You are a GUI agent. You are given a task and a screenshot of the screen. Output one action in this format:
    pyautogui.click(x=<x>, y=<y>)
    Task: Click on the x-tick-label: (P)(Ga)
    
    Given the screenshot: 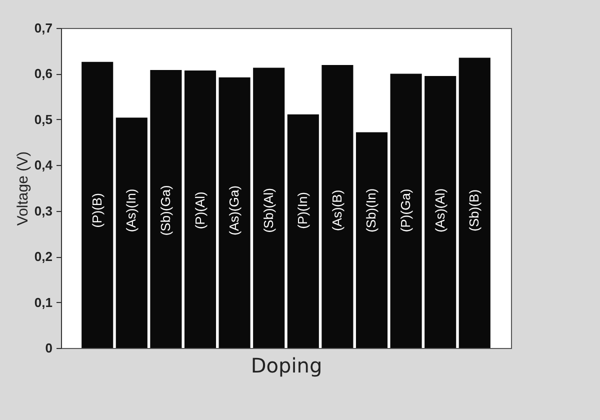 What is the action you would take?
    pyautogui.click(x=406, y=210)
    